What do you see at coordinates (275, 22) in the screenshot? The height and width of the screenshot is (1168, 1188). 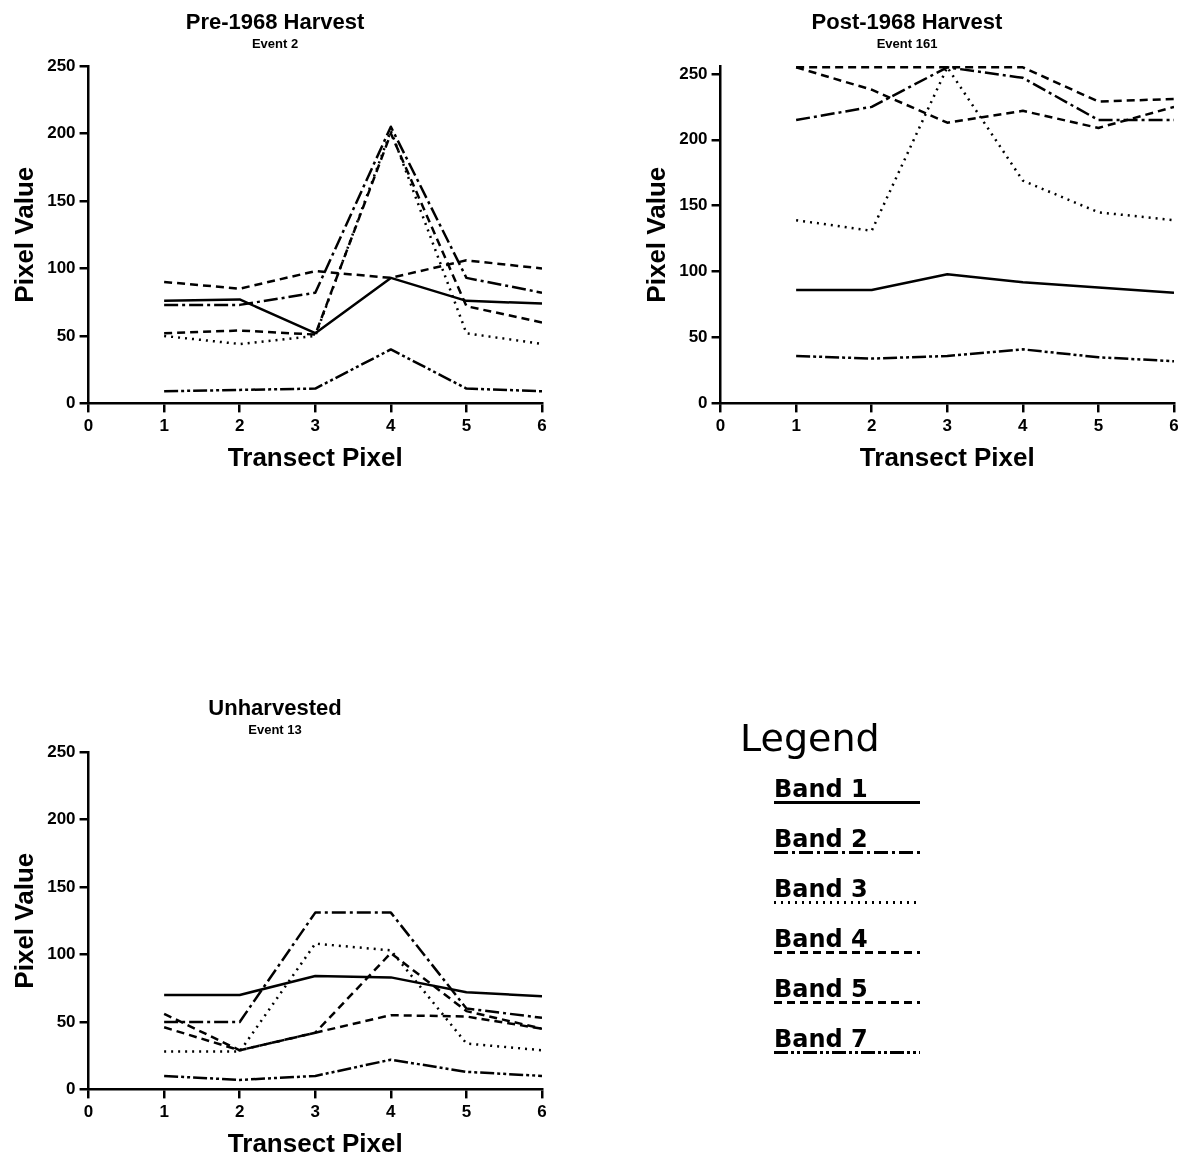 I see `chart-title: Pre-1968 Harvest` at bounding box center [275, 22].